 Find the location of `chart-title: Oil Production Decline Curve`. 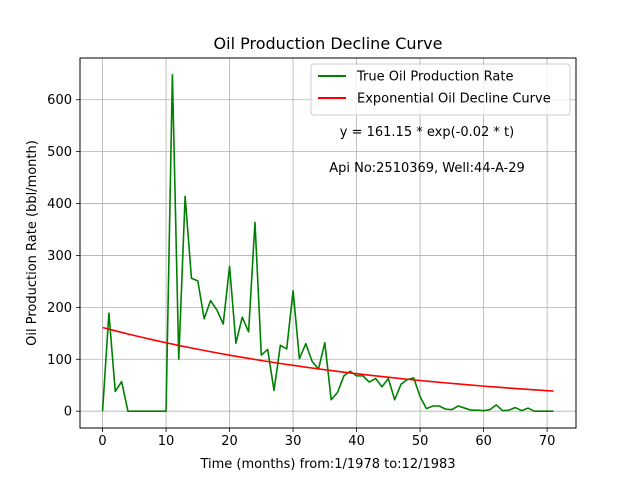

chart-title: Oil Production Decline Curve is located at coordinates (328, 43).